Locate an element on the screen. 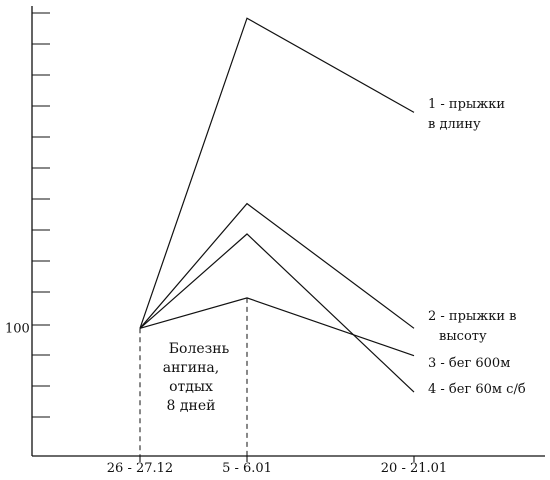 The width and height of the screenshot is (550, 480). series-label-3: 3 - бег 600м is located at coordinates (469, 363).